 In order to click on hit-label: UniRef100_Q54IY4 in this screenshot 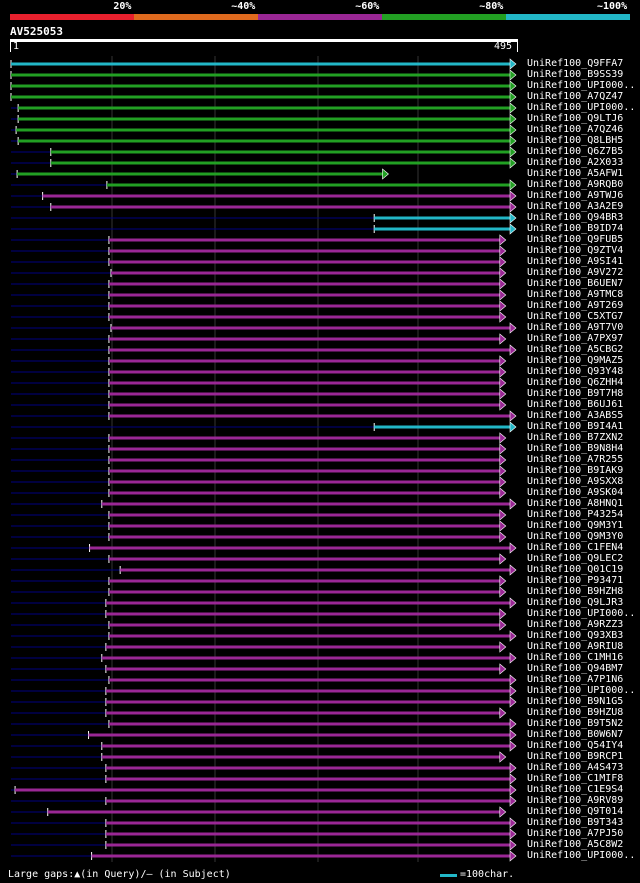, I will do `click(575, 745)`.